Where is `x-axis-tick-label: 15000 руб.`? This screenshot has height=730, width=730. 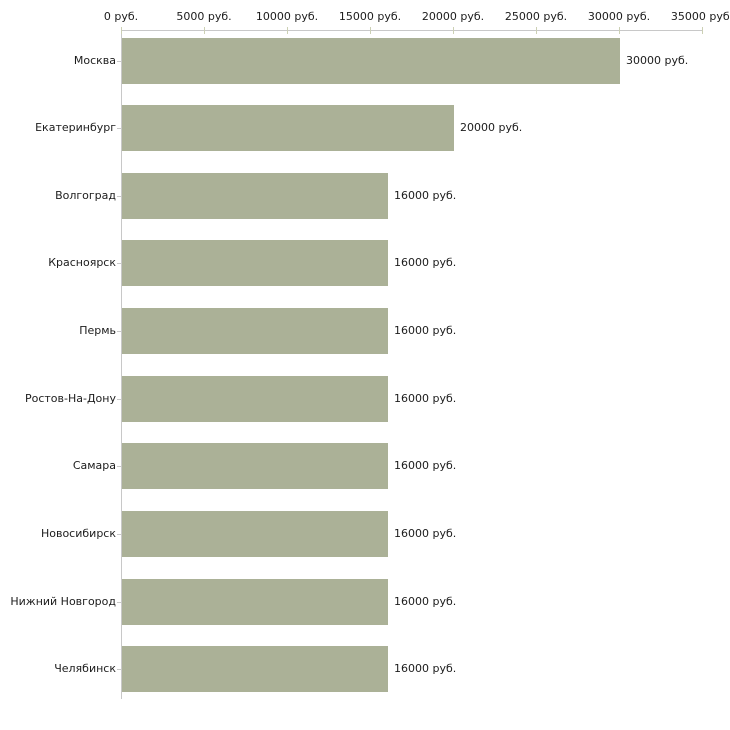 x-axis-tick-label: 15000 руб. is located at coordinates (370, 16).